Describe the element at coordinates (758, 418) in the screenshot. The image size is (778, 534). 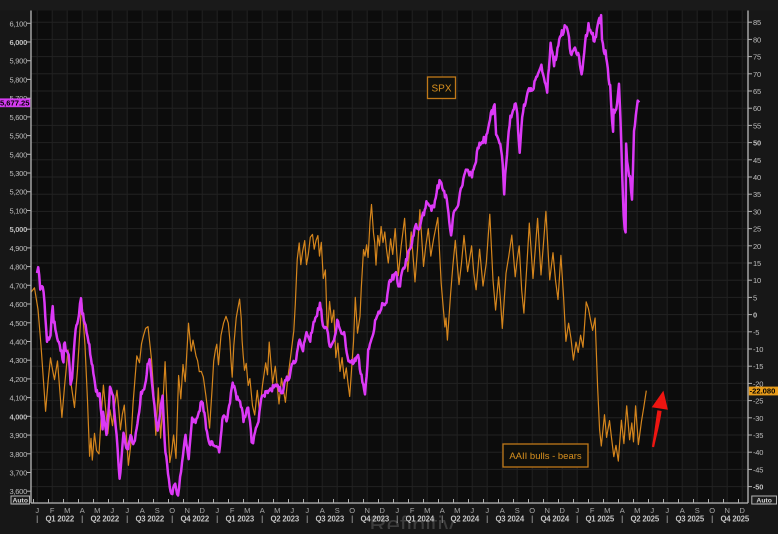
I see `svg-text: -30` at that location.